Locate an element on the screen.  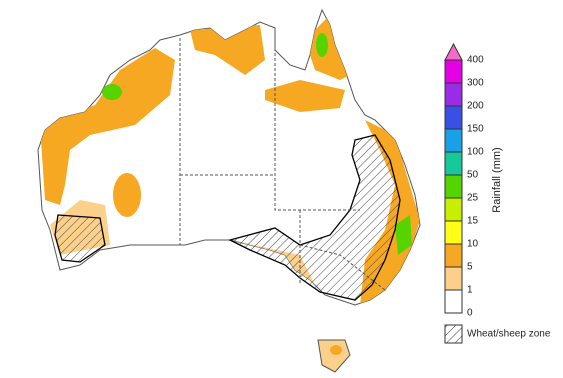
legend-tick-label: 400 is located at coordinates (475, 60).